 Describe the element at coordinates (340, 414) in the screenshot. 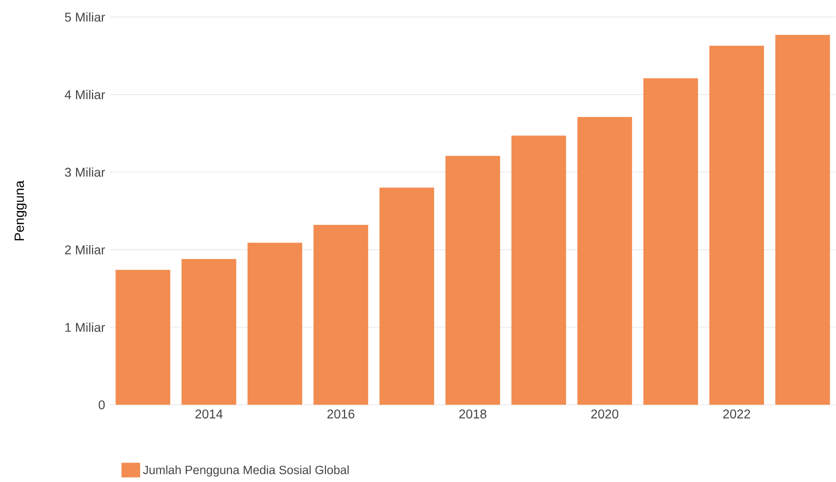

I see `x-tick-label: 2016` at that location.